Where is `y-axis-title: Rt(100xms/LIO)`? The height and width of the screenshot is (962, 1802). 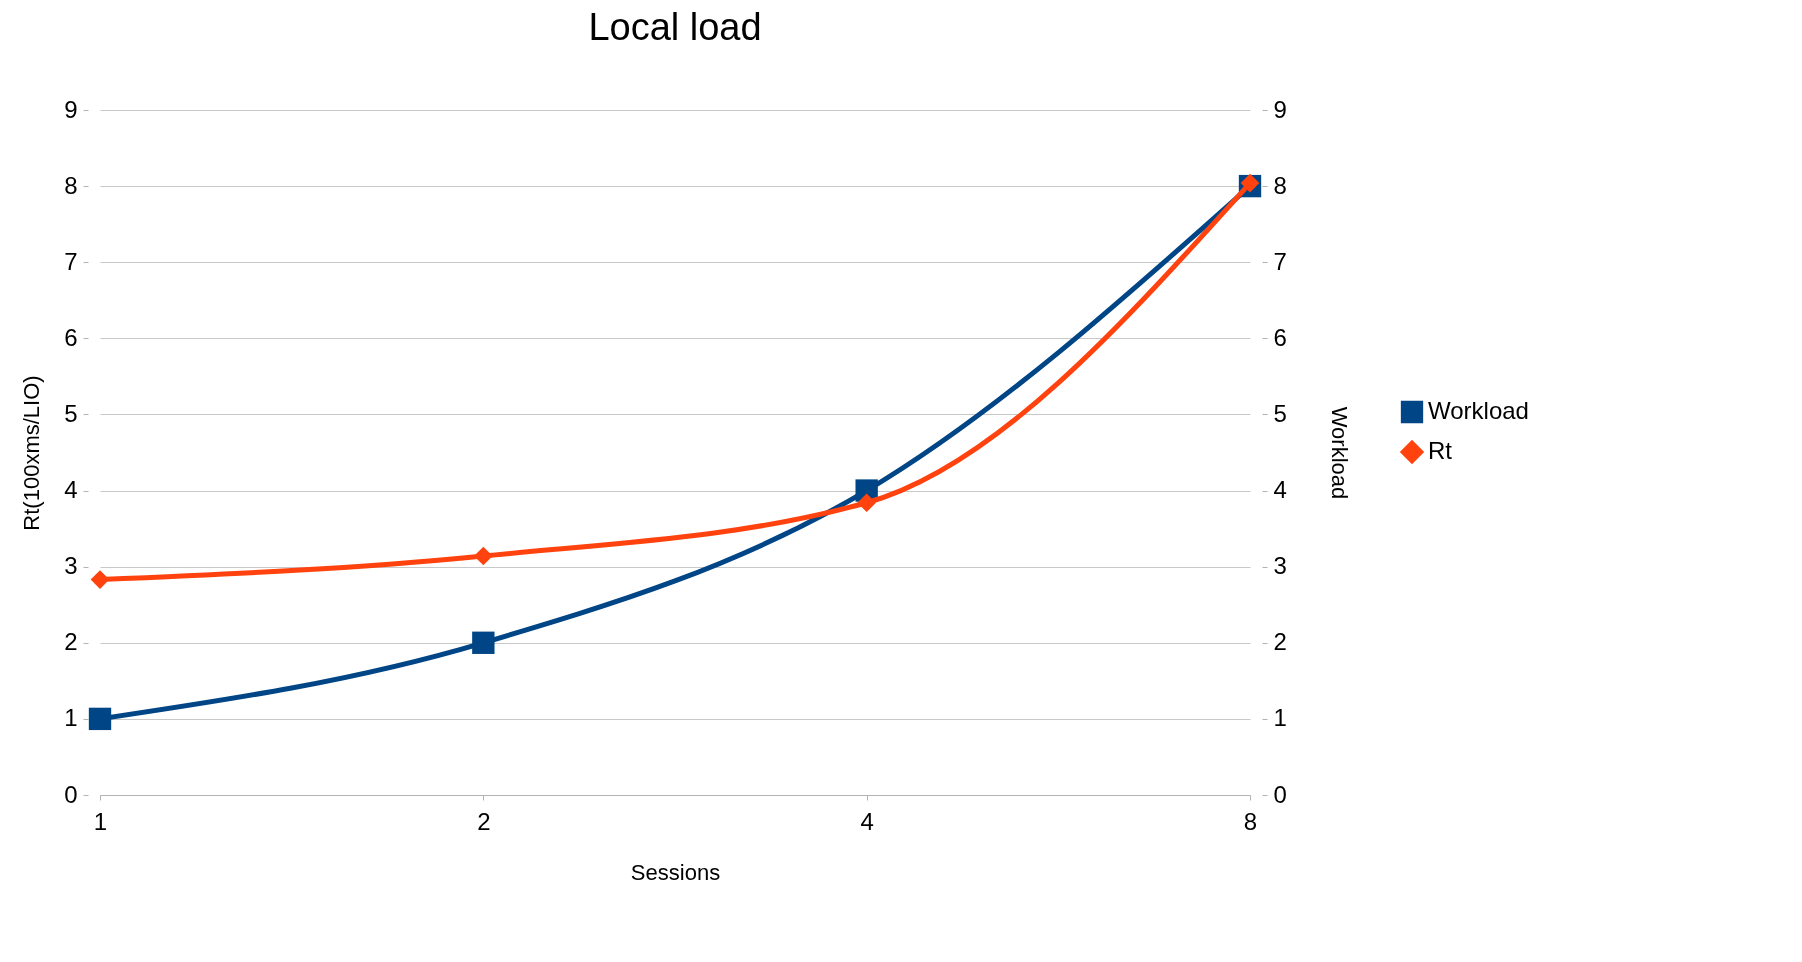
y-axis-title: Rt(100xms/LIO) is located at coordinates (32, 453).